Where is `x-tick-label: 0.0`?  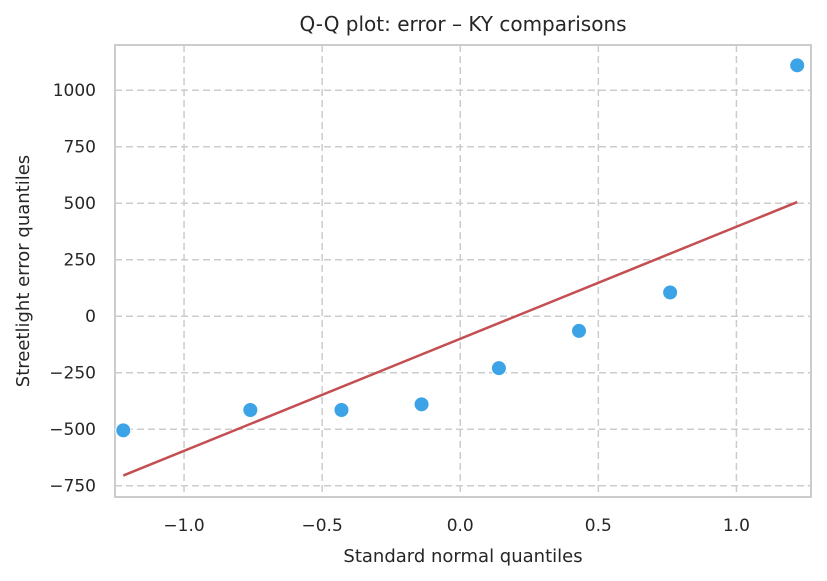
x-tick-label: 0.0 is located at coordinates (460, 526).